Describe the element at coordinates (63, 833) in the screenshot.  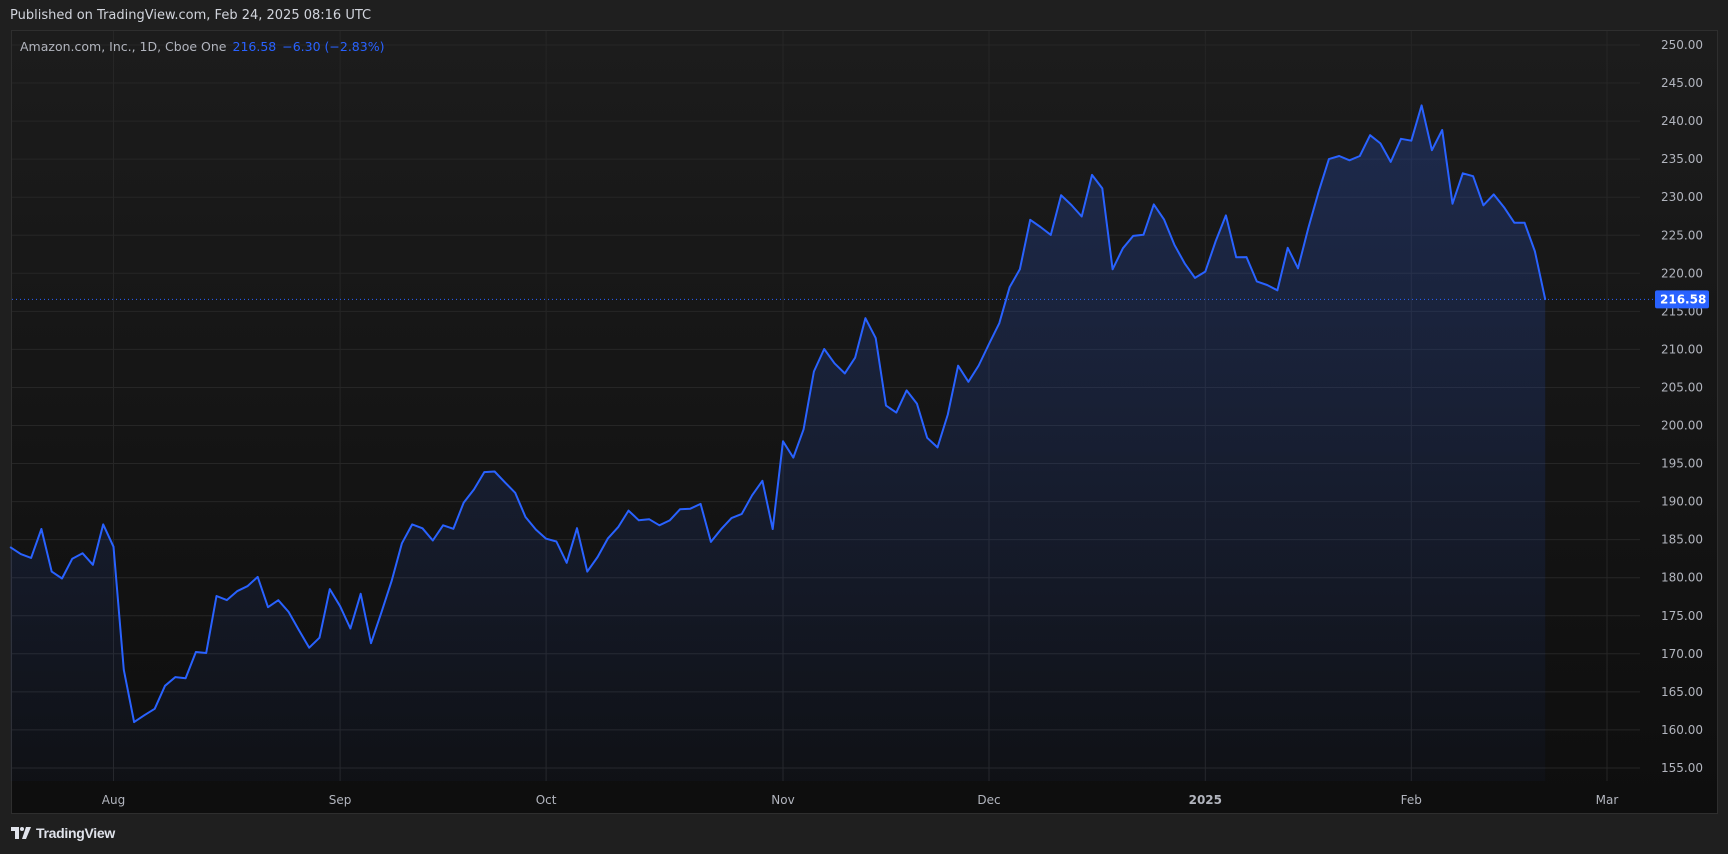
I see `tradingview-brand: TradingView` at that location.